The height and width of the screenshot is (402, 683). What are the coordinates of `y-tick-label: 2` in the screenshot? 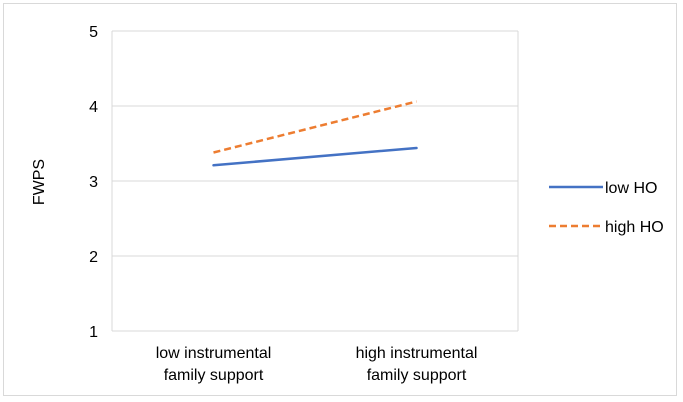 It's located at (93, 257).